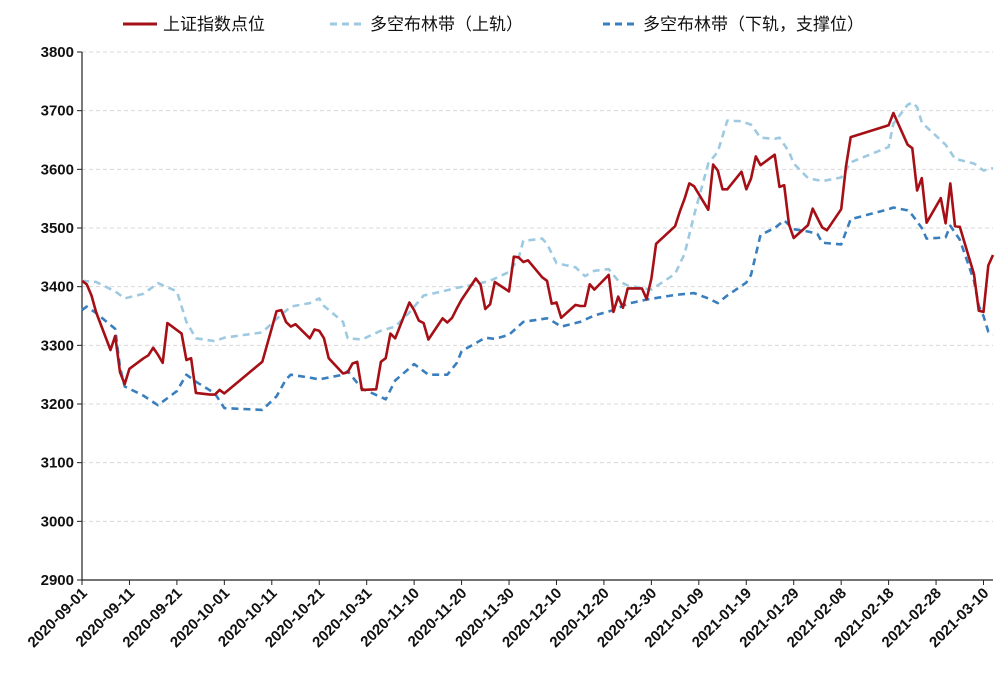 Image resolution: width=1008 pixels, height=684 pixels. Describe the element at coordinates (57, 287) in the screenshot. I see `y-tick-label: 3400` at that location.